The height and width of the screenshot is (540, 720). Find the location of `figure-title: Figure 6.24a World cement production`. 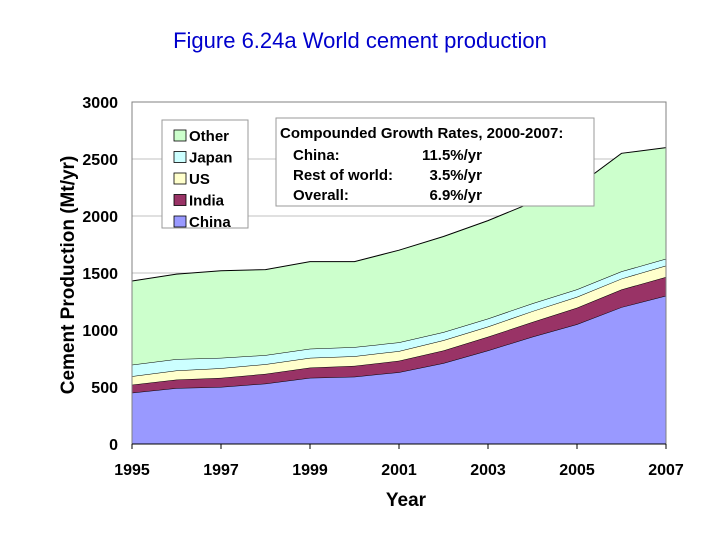

figure-title: Figure 6.24a World cement production is located at coordinates (360, 40).